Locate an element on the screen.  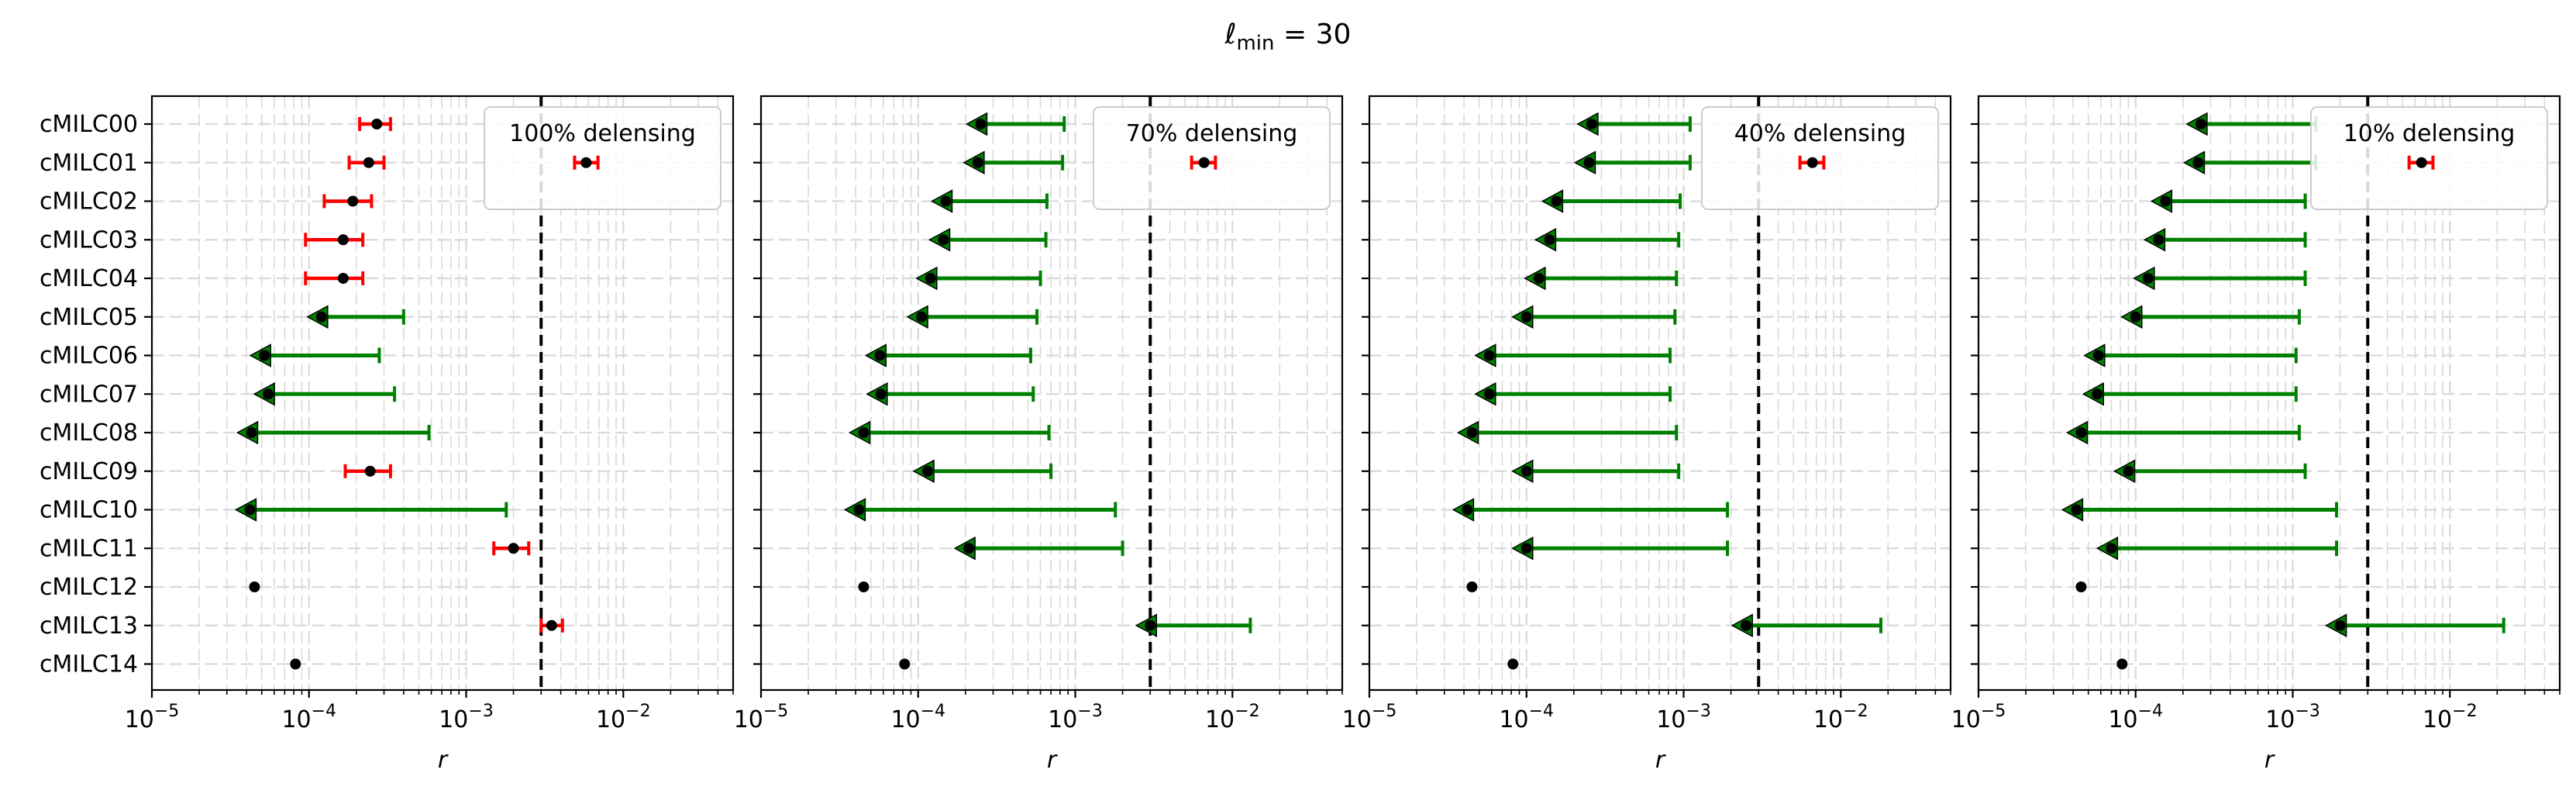
x-tick-label: 10⁻³ is located at coordinates (466, 717).